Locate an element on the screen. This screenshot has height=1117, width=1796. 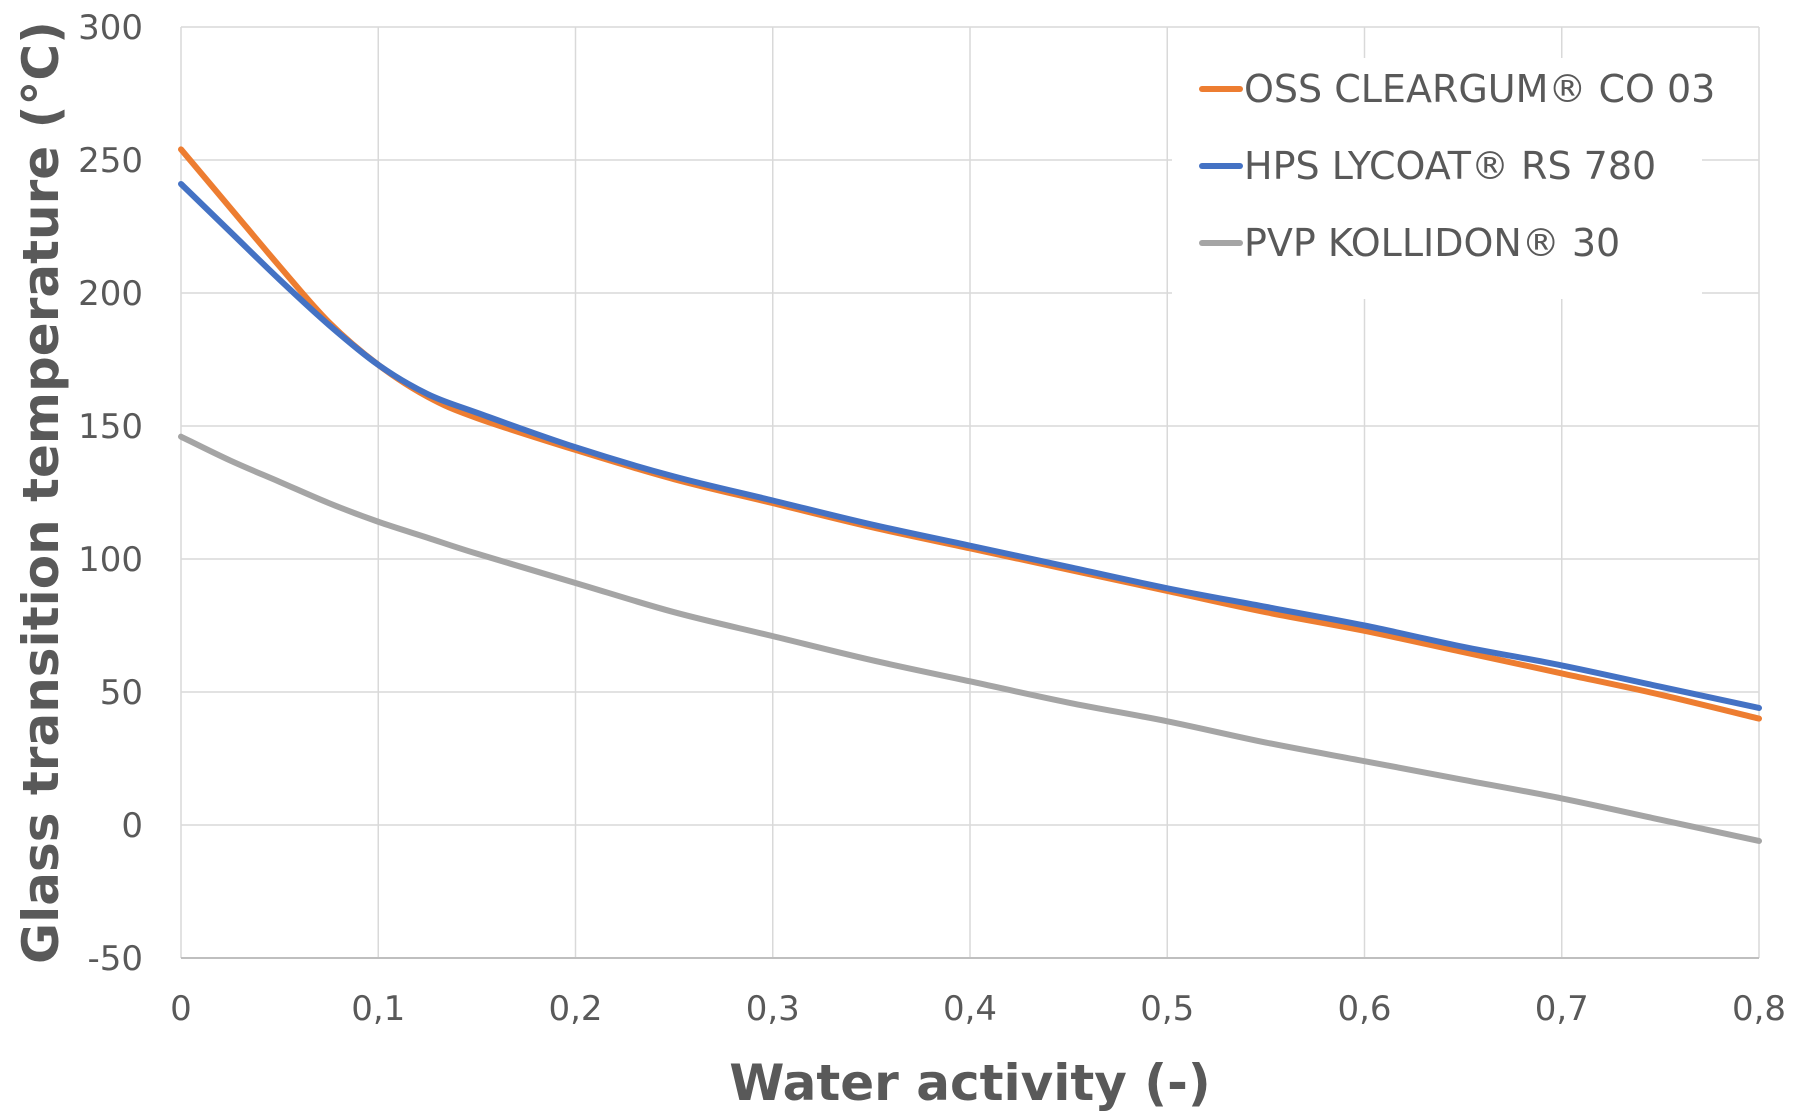
y-tick-label: 250 is located at coordinates (110, 161).